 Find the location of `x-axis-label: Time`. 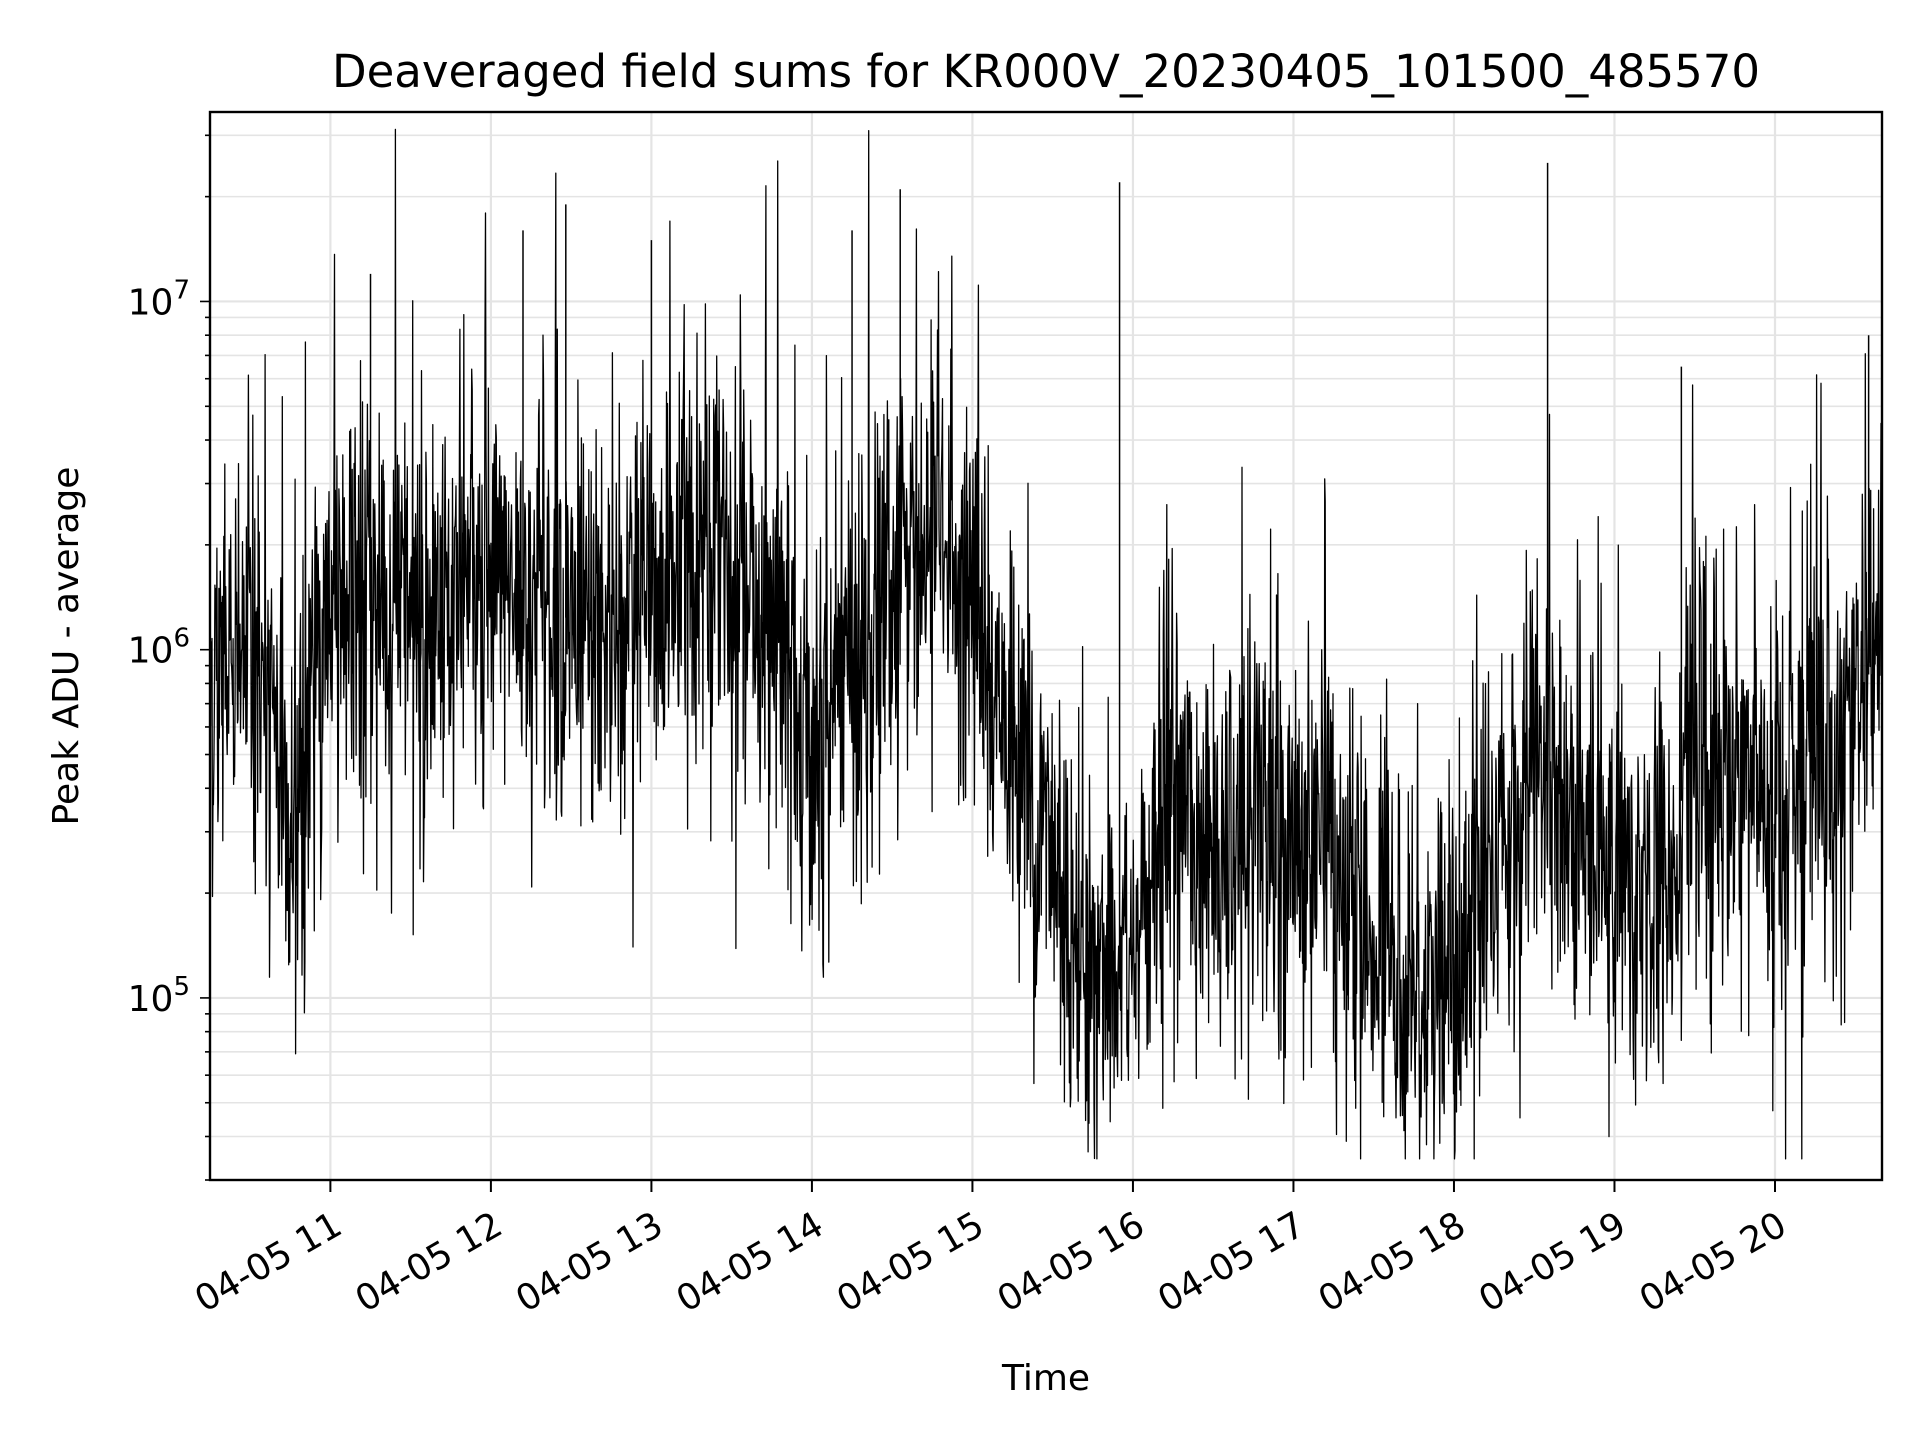

x-axis-label: Time is located at coordinates (1045, 1378).